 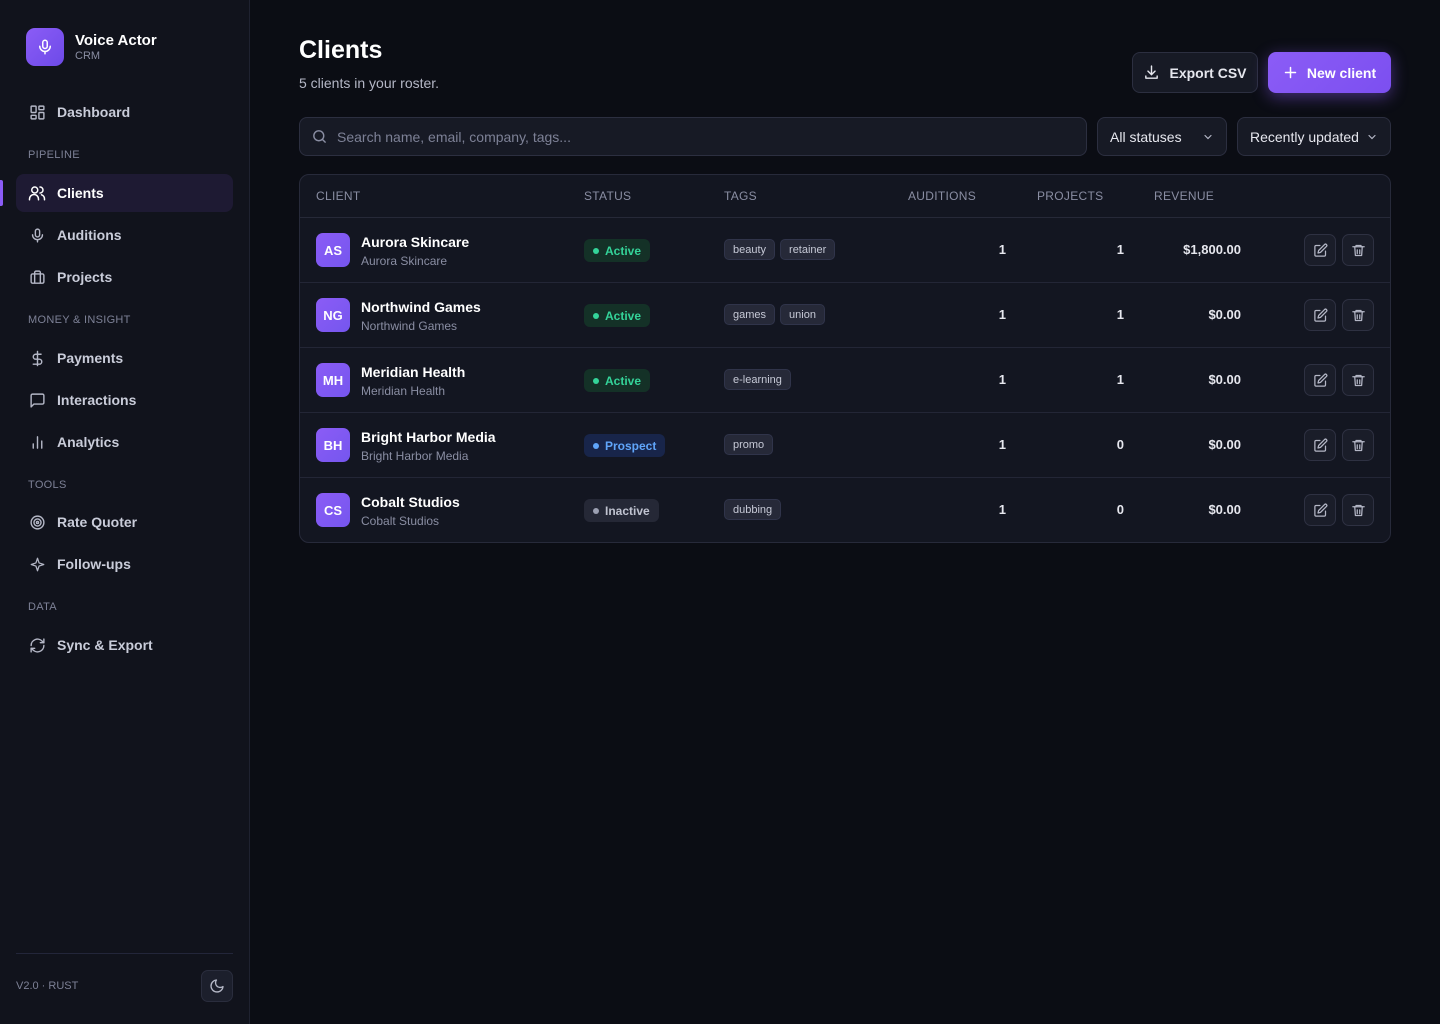 I want to click on client-name: Bright Harbor Media, so click(x=428, y=437).